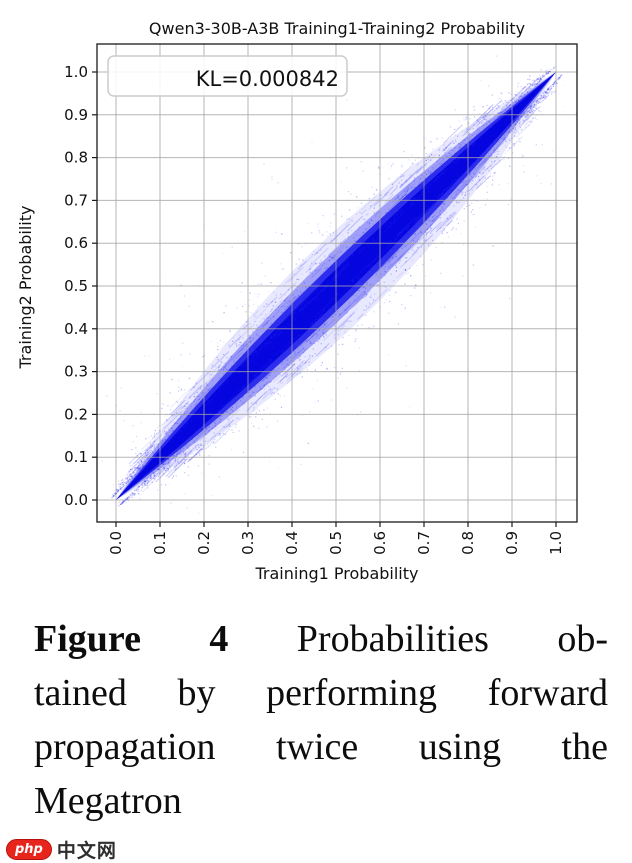  I want to click on caption-word: by, so click(196, 693).